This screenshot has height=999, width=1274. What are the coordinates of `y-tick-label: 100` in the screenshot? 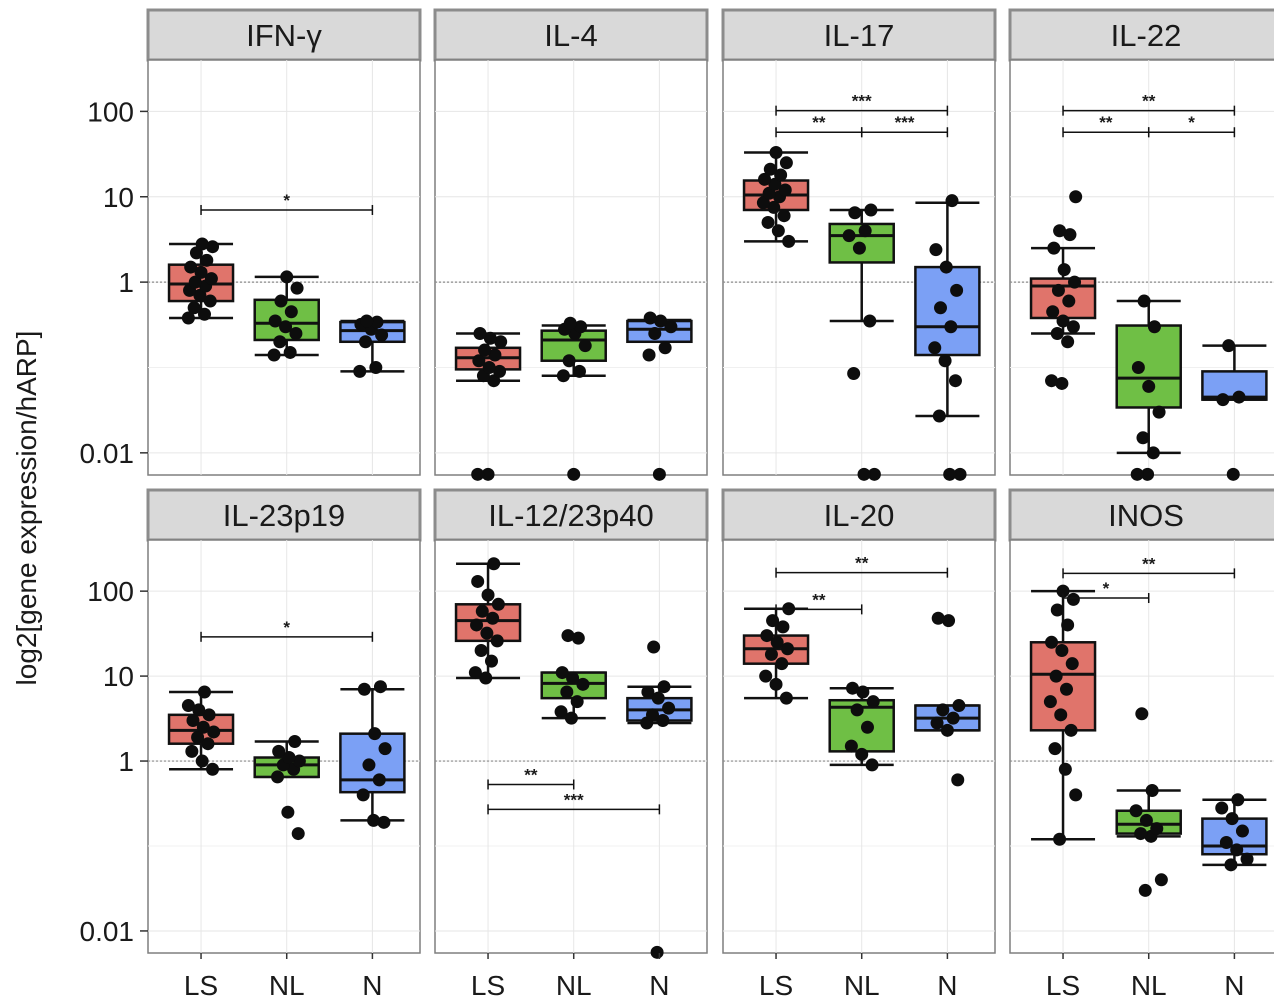 It's located at (110, 591).